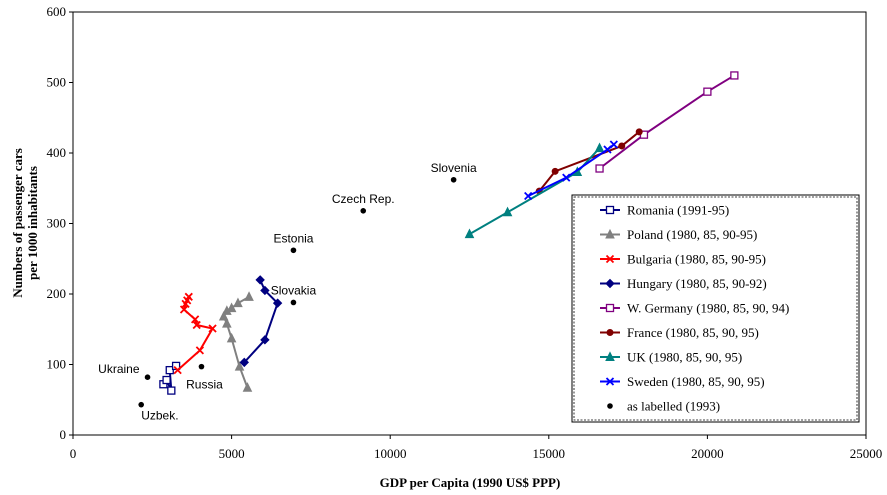 Image resolution: width=887 pixels, height=495 pixels. Describe the element at coordinates (363, 199) in the screenshot. I see `point-label: Czech Rep.` at that location.